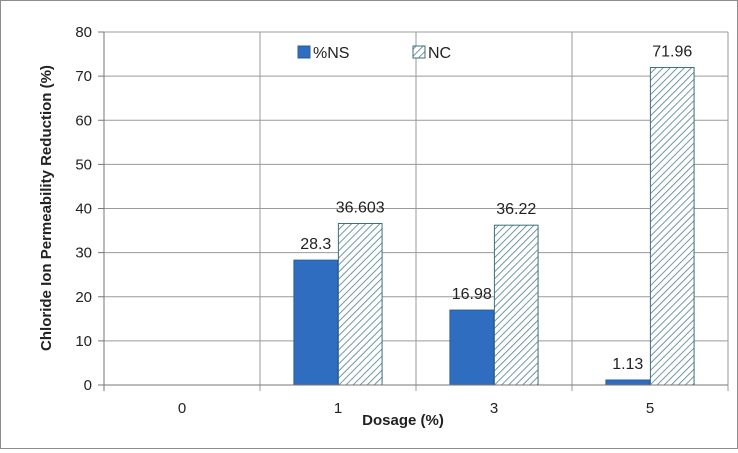 The height and width of the screenshot is (453, 738). I want to click on data-label-ns-1: 28.3, so click(315, 244).